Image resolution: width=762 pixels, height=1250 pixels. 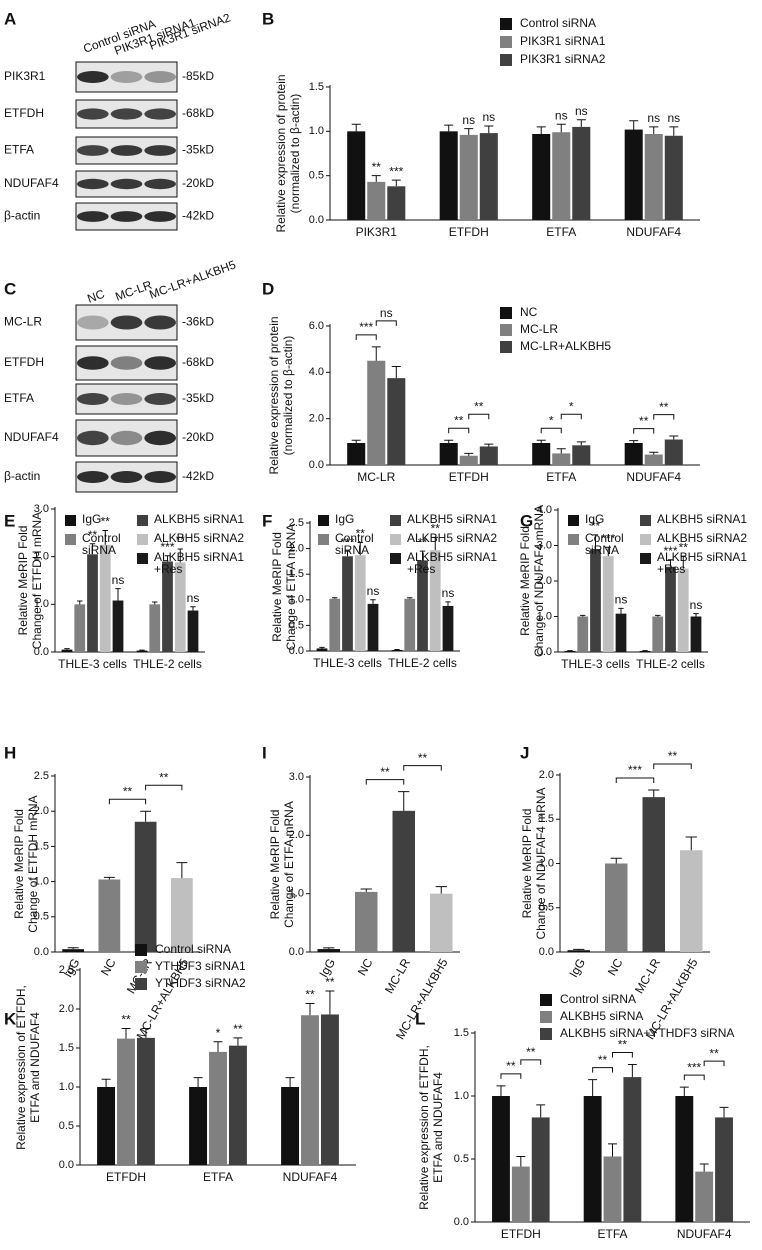 What do you see at coordinates (198, 476) in the screenshot?
I see `size-label: -42kD` at bounding box center [198, 476].